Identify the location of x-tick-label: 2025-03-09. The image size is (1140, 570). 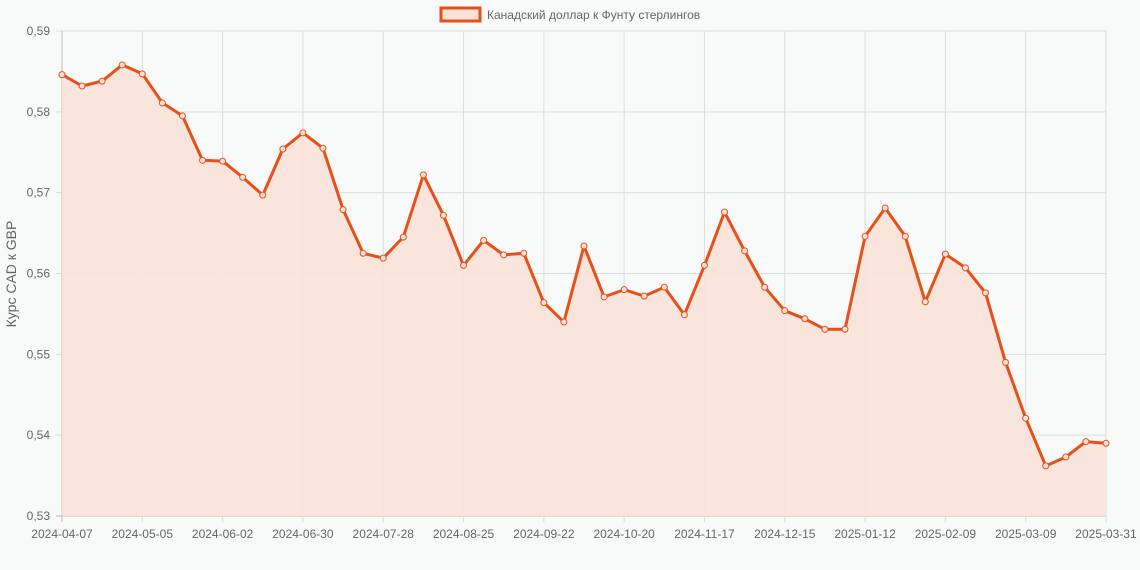
(1026, 534).